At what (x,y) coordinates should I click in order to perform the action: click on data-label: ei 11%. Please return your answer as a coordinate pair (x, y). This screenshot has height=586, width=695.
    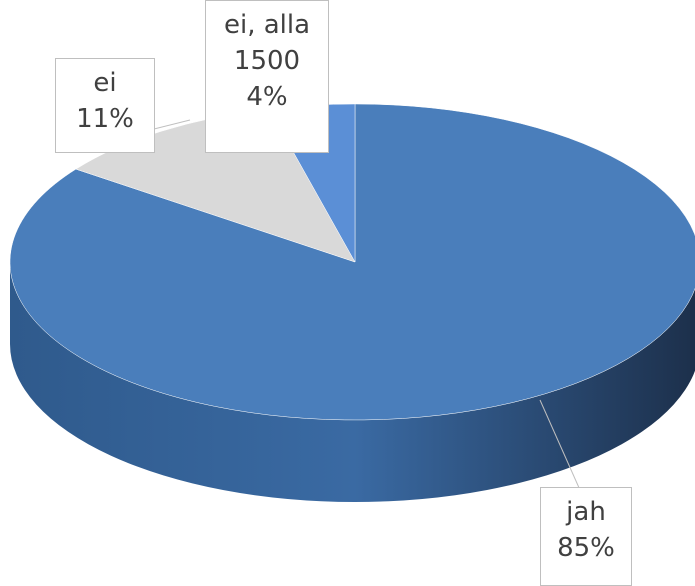
    Looking at the image, I should click on (105, 105).